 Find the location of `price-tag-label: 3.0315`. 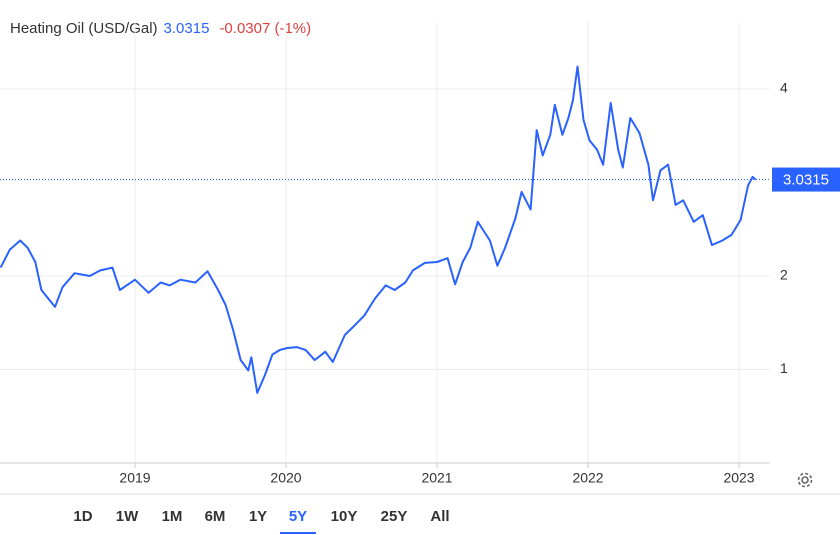

price-tag-label: 3.0315 is located at coordinates (806, 180).